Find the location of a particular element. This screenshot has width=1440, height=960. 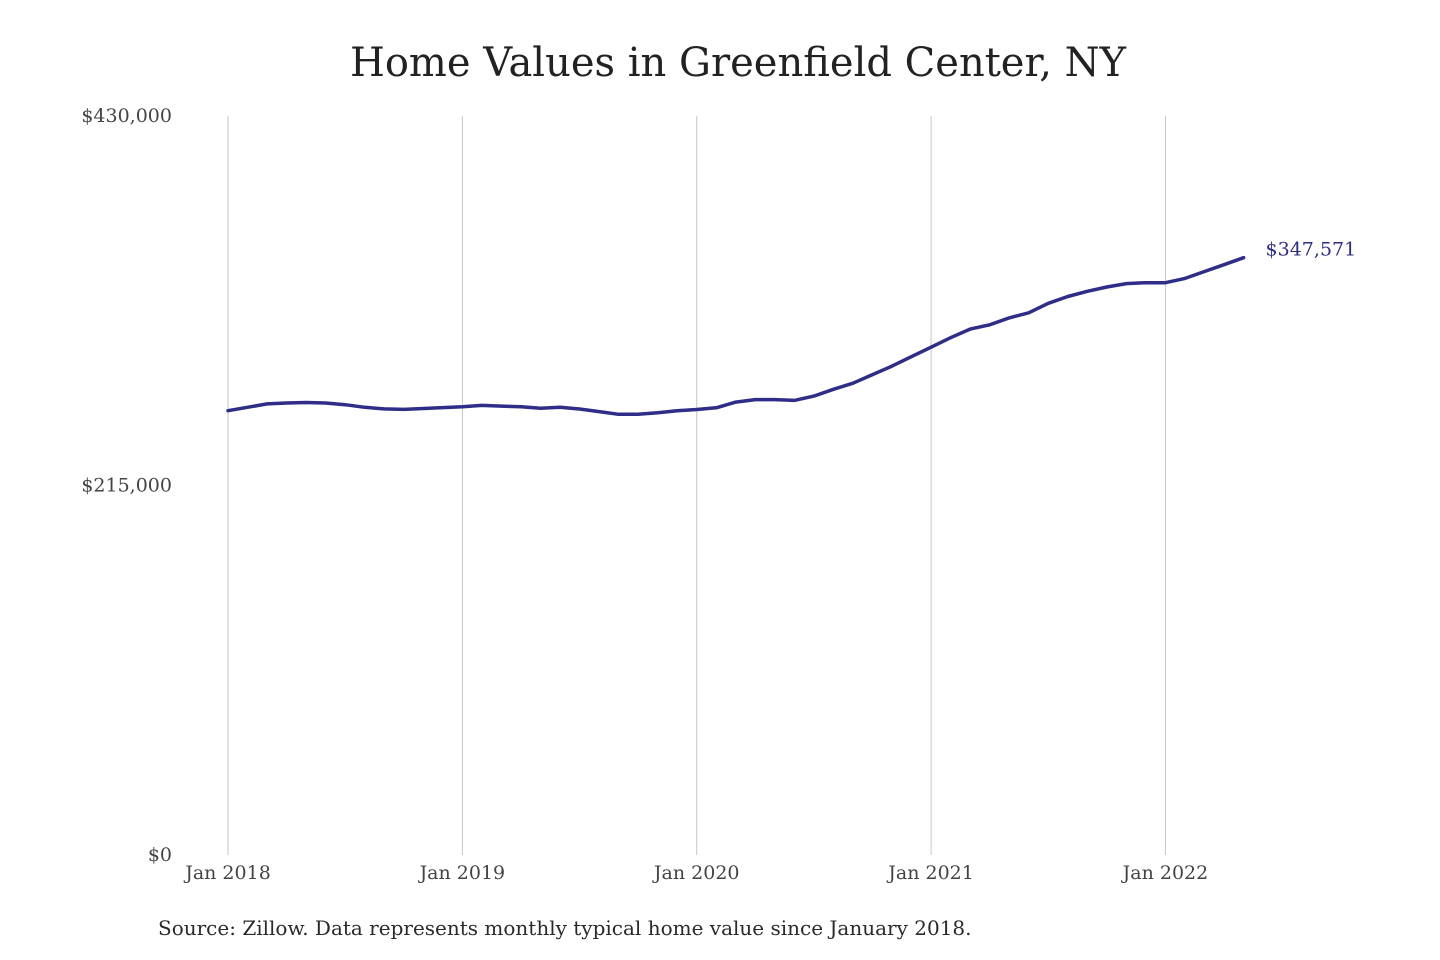

x-tick-label: Jan 2021 is located at coordinates (930, 873).